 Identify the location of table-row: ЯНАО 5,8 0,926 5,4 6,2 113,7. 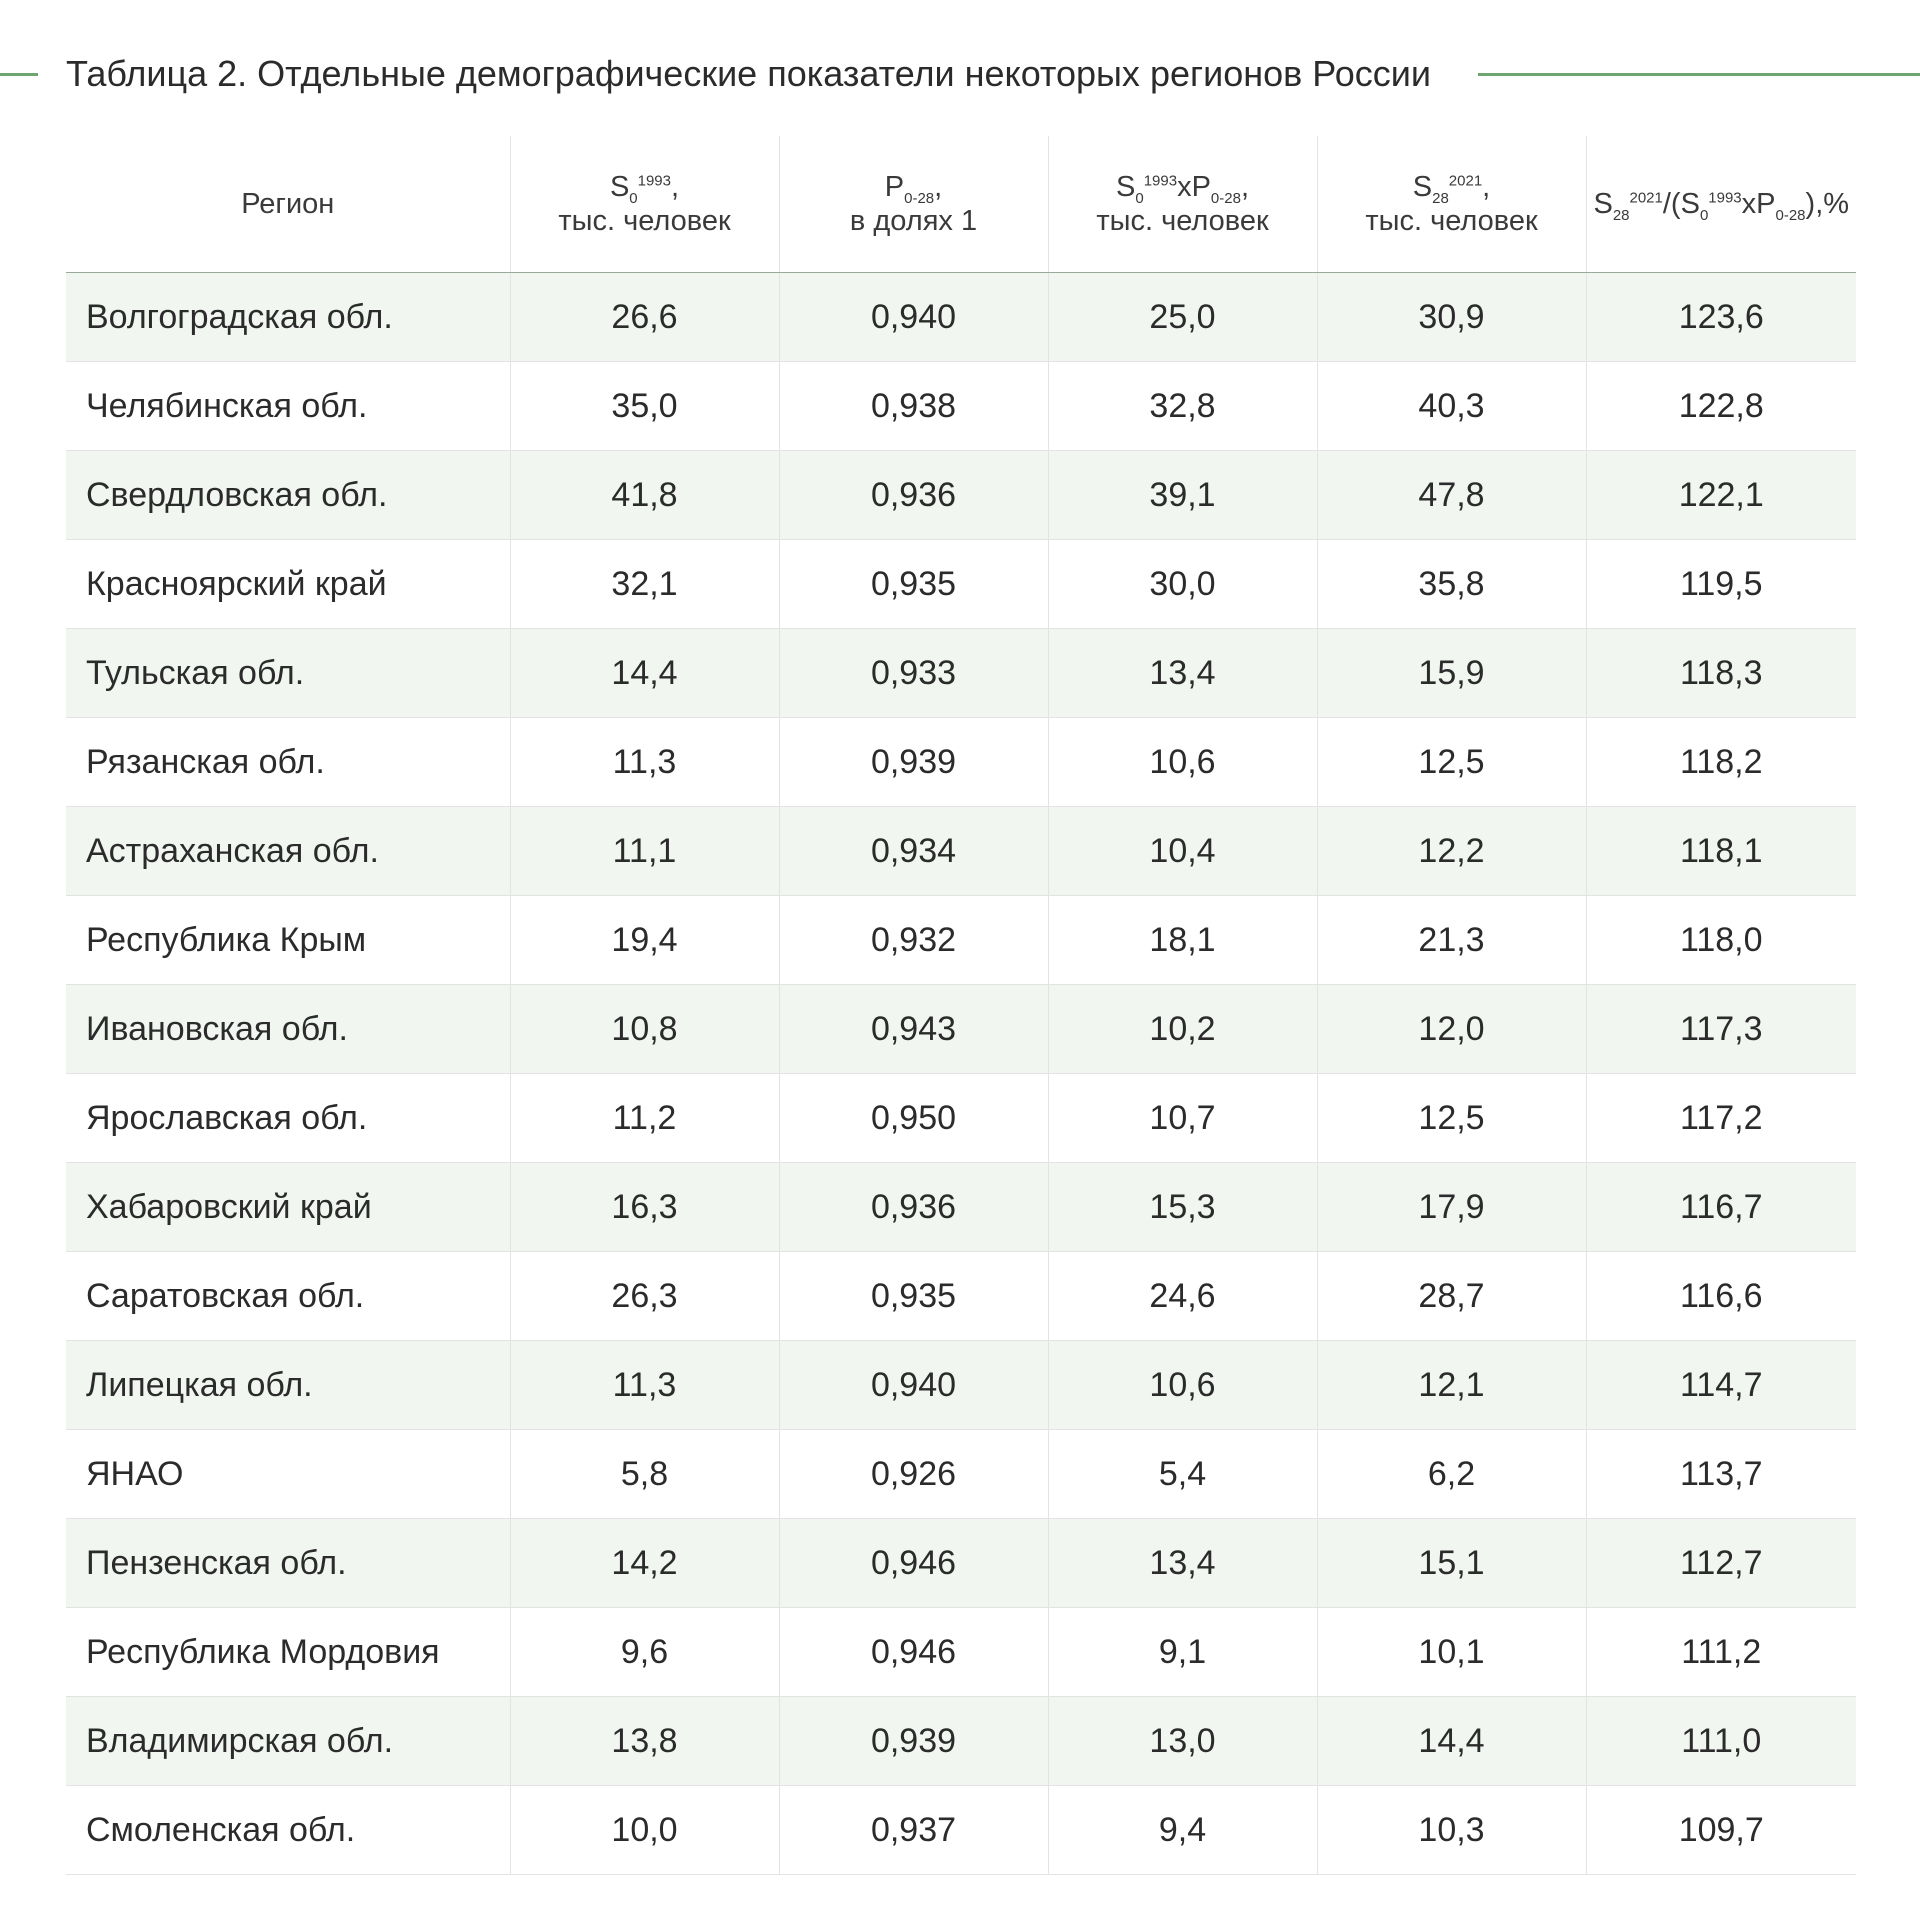
(961, 1474).